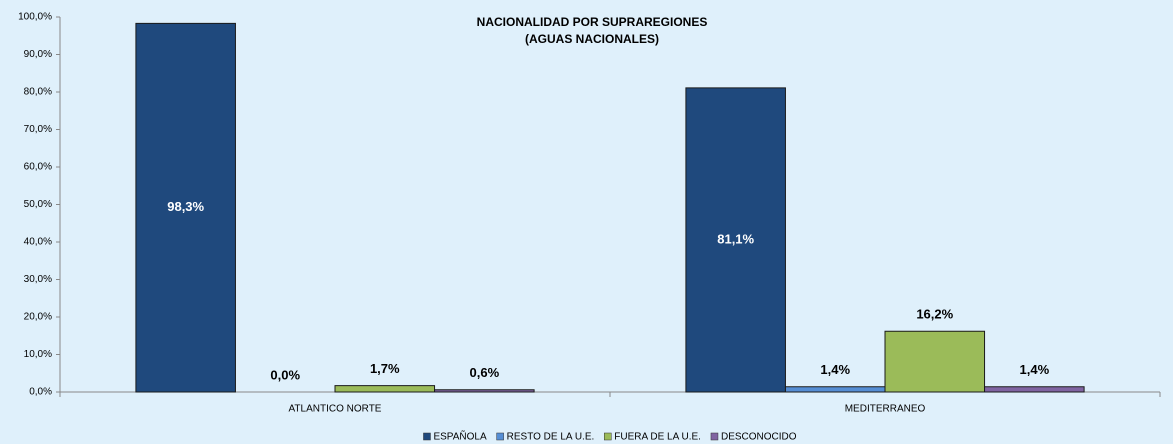 The image size is (1173, 444). Describe the element at coordinates (657, 437) in the screenshot. I see `legend-label: FUERA DE LA U.E.` at that location.